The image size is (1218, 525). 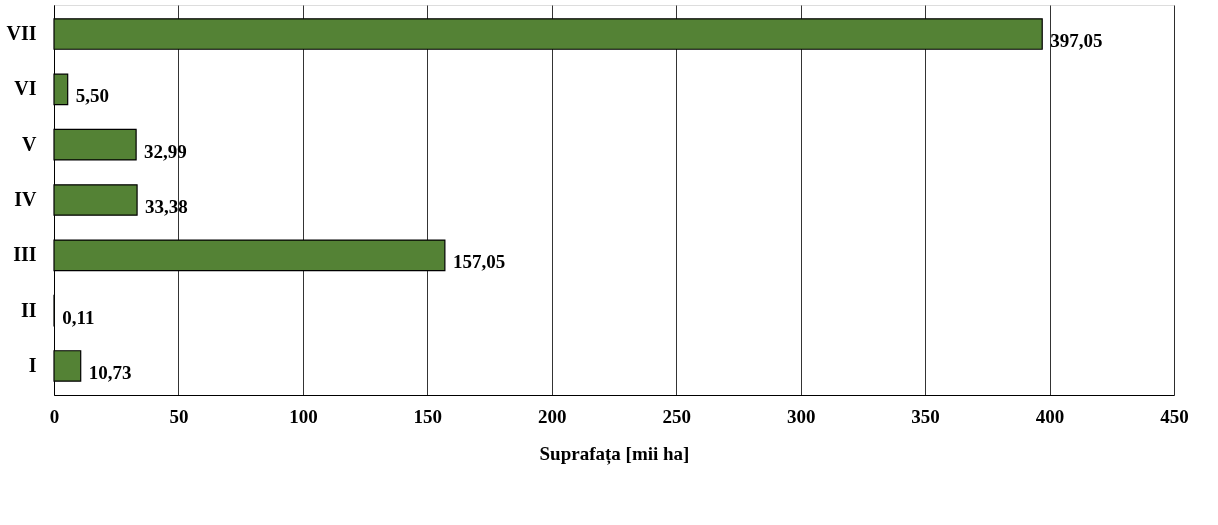 What do you see at coordinates (25, 254) in the screenshot?
I see `y-tick-label: III` at bounding box center [25, 254].